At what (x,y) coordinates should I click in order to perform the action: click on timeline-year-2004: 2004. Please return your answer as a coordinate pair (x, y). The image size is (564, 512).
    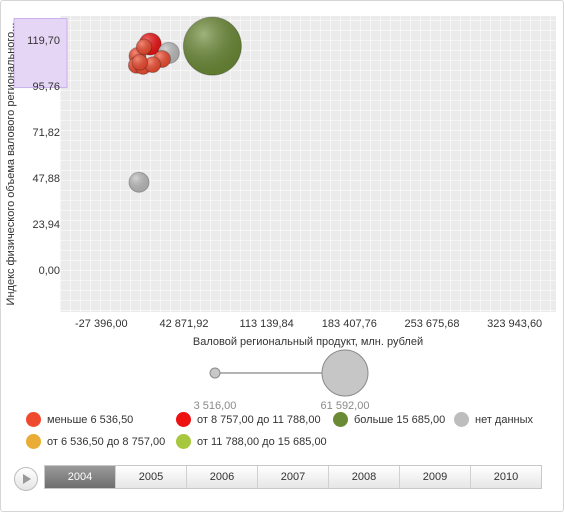
    Looking at the image, I should click on (80, 477).